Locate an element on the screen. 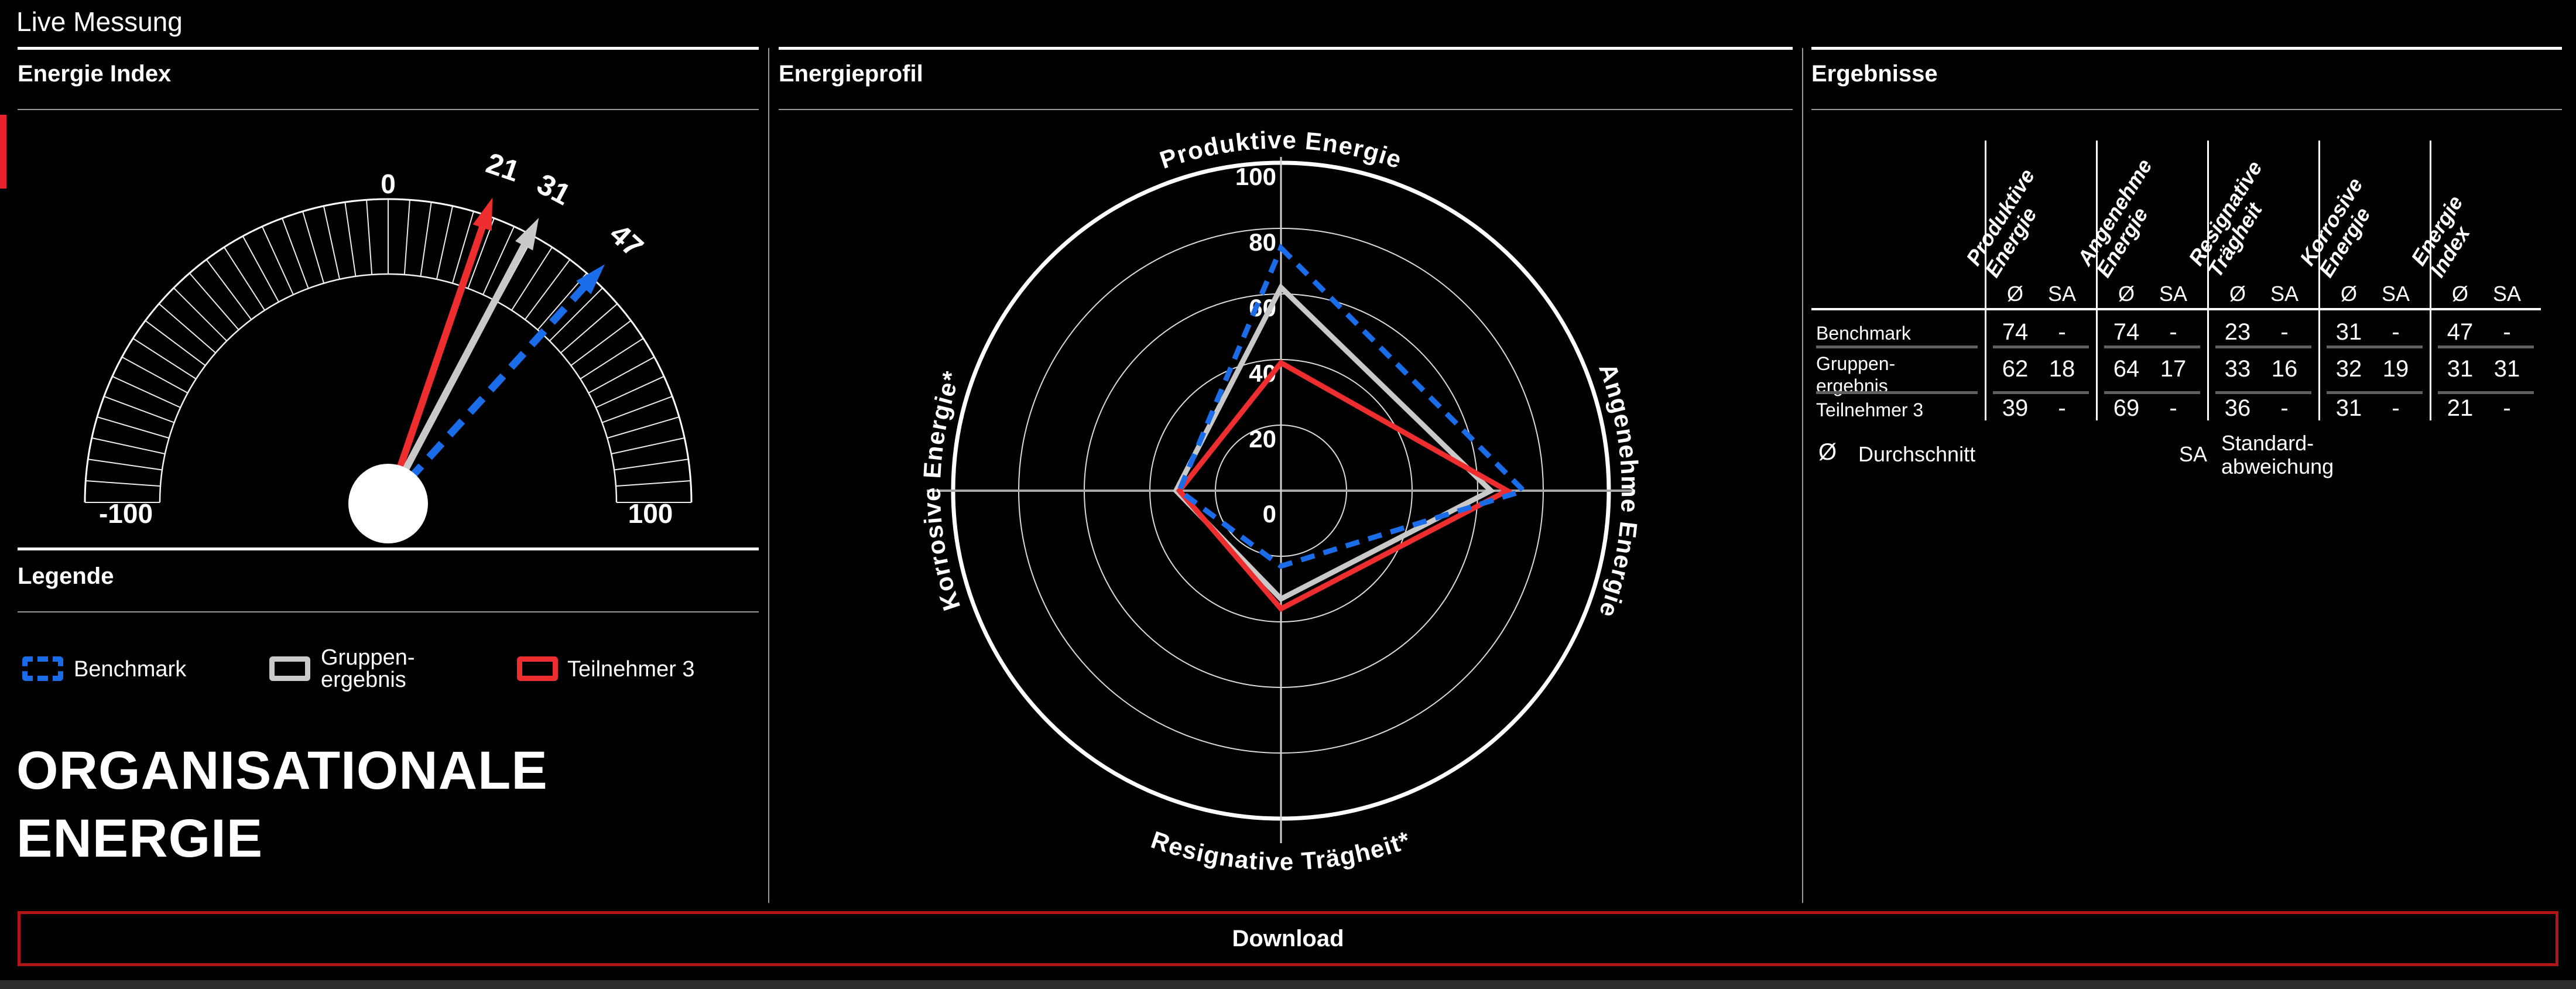  gauge-value-label: 31 is located at coordinates (554, 189).